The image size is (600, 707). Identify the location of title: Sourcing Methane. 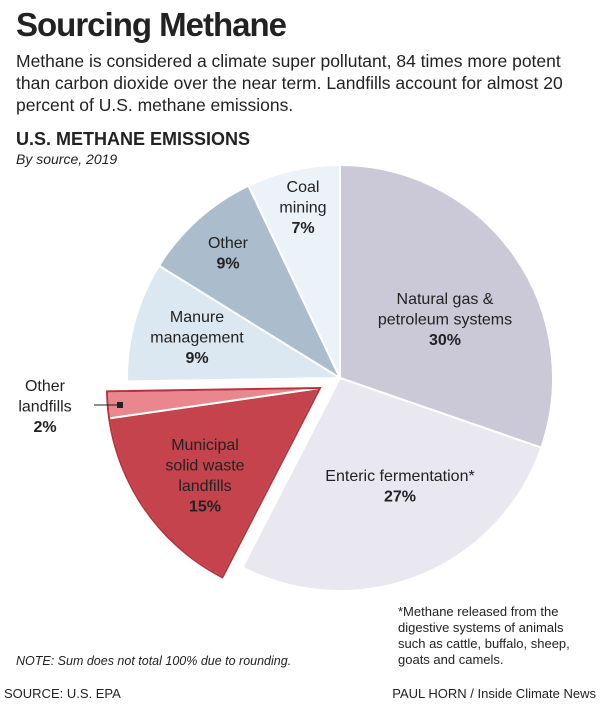
(151, 24).